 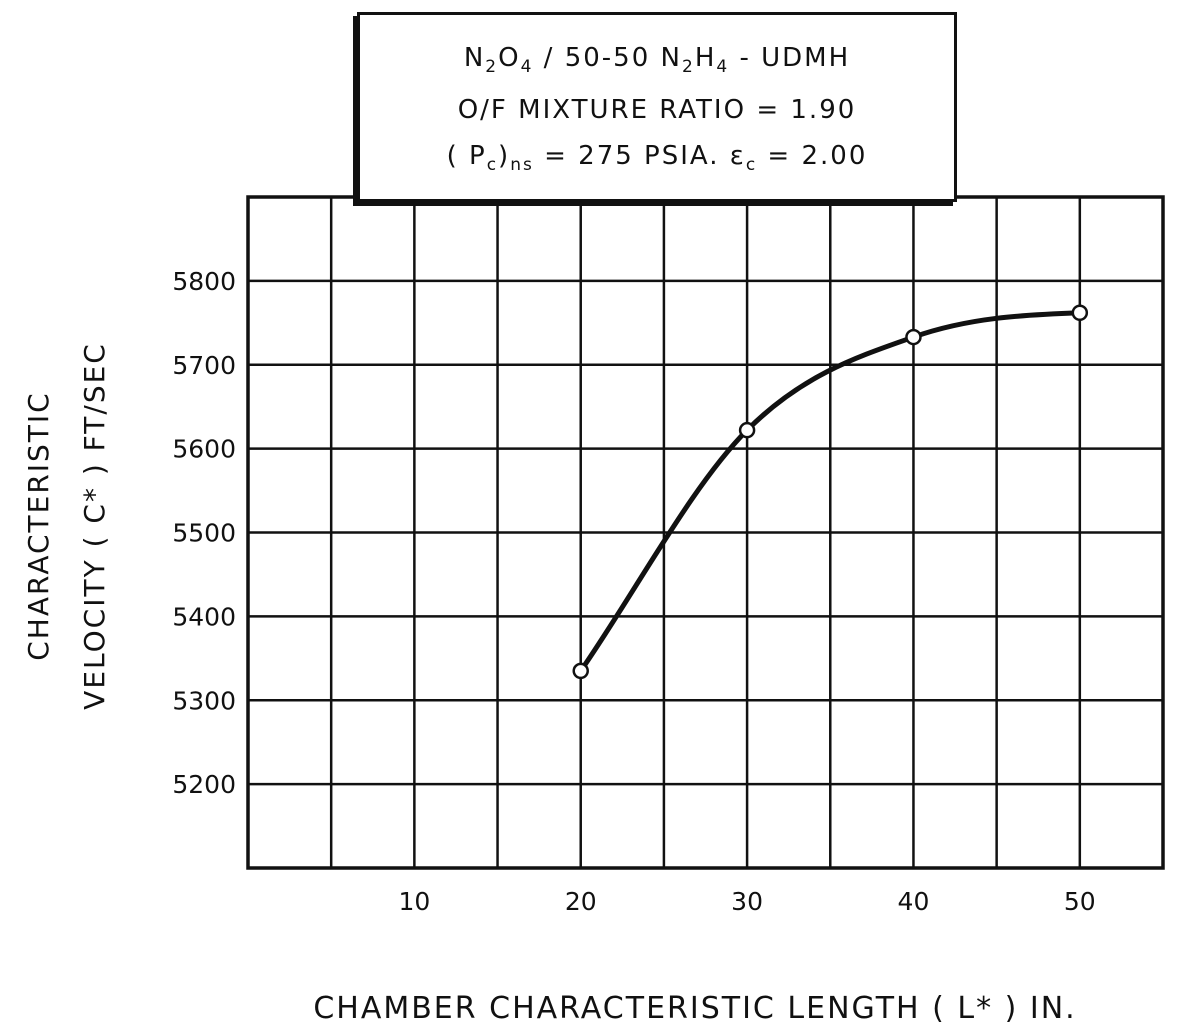 What do you see at coordinates (204, 449) in the screenshot?
I see `y-tick-label: 5600` at bounding box center [204, 449].